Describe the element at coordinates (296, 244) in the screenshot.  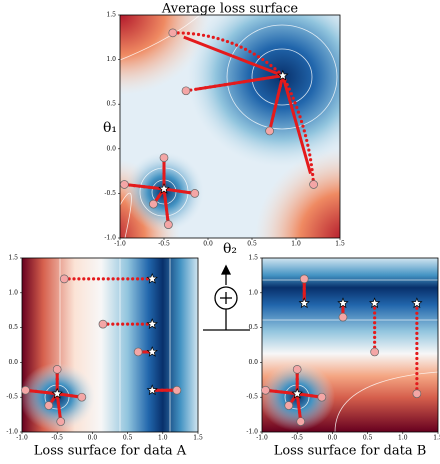
I see `x-tick-label: 1.0` at that location.